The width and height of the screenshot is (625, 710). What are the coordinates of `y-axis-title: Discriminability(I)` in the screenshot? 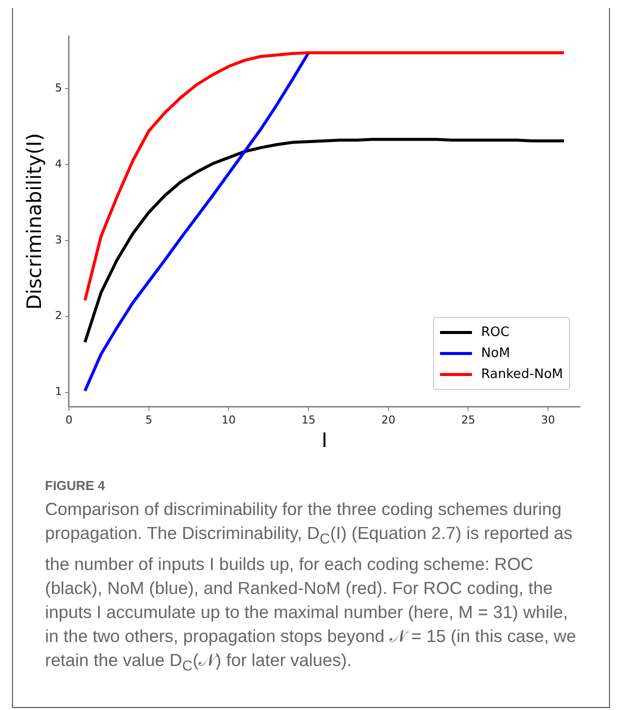 It's located at (34, 221).